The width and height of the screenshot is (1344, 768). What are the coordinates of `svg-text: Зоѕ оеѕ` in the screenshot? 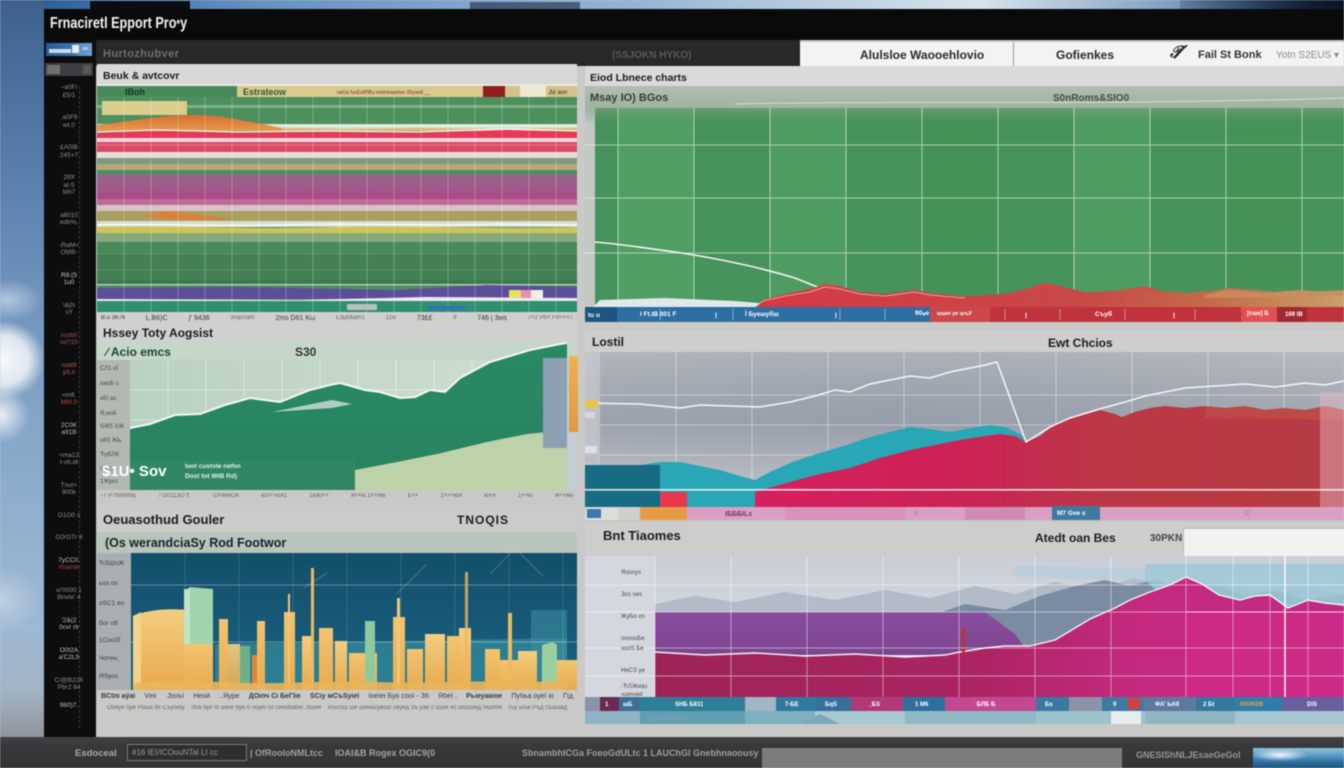 It's located at (631, 595).